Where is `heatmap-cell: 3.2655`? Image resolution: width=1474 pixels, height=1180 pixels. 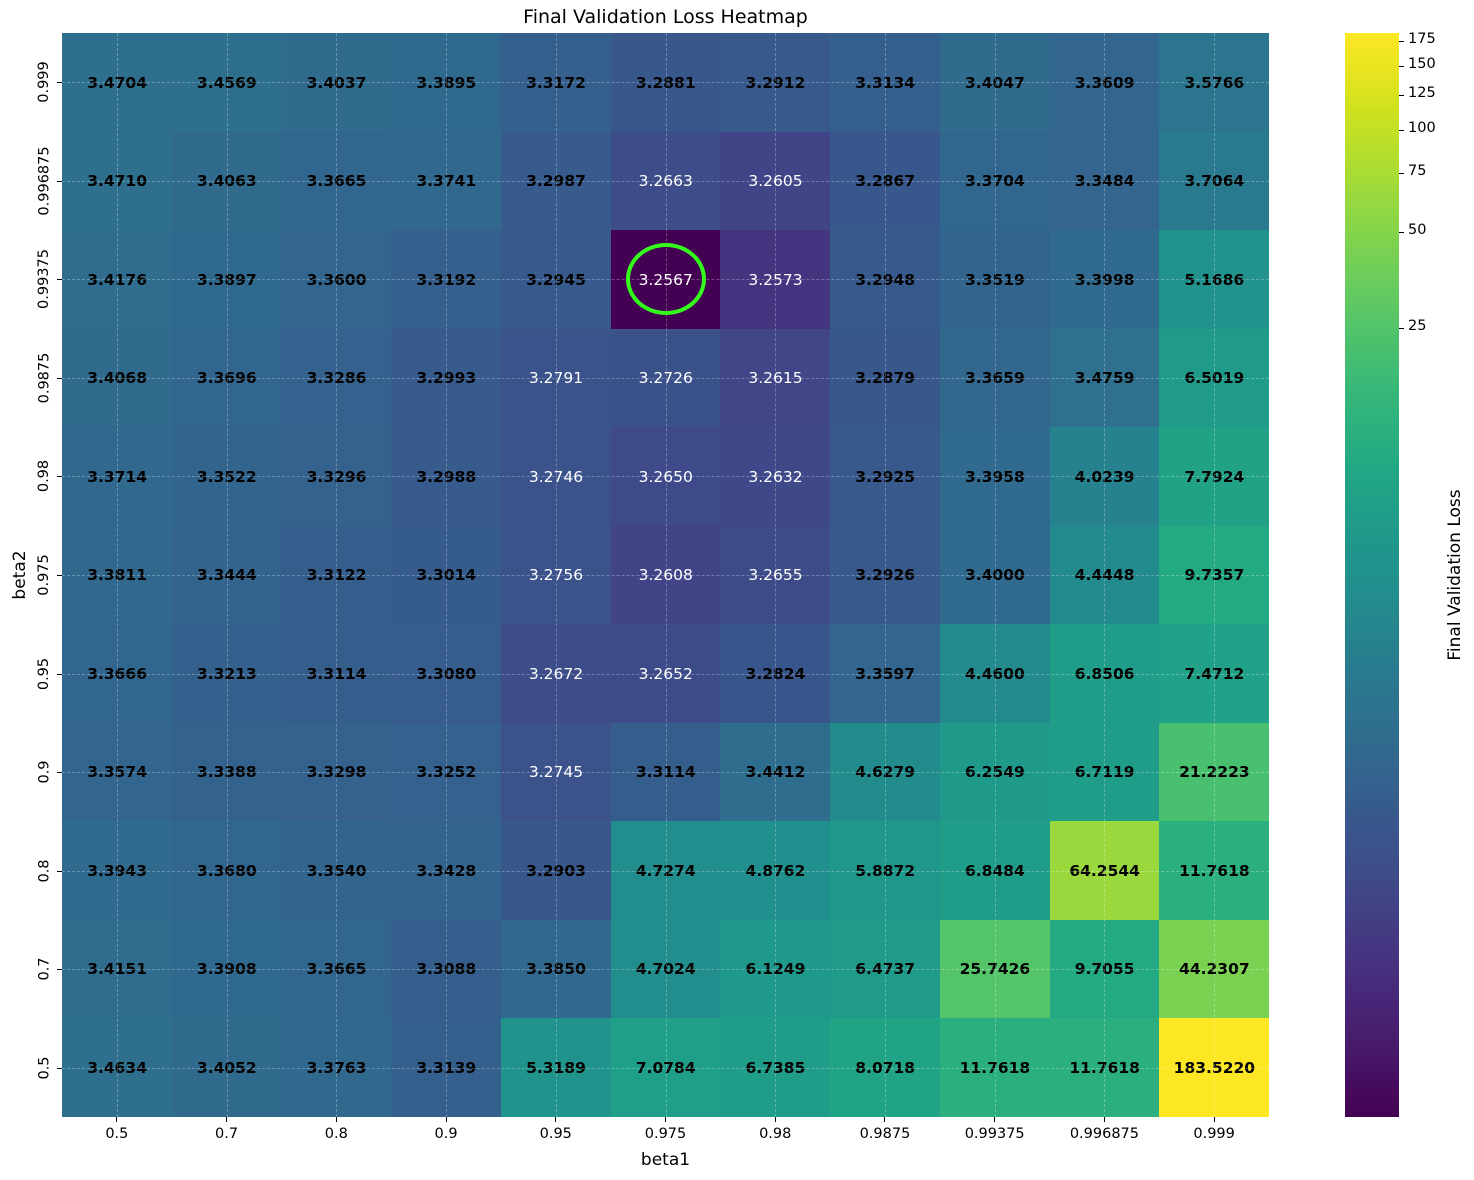
heatmap-cell: 3.2655 is located at coordinates (775, 575).